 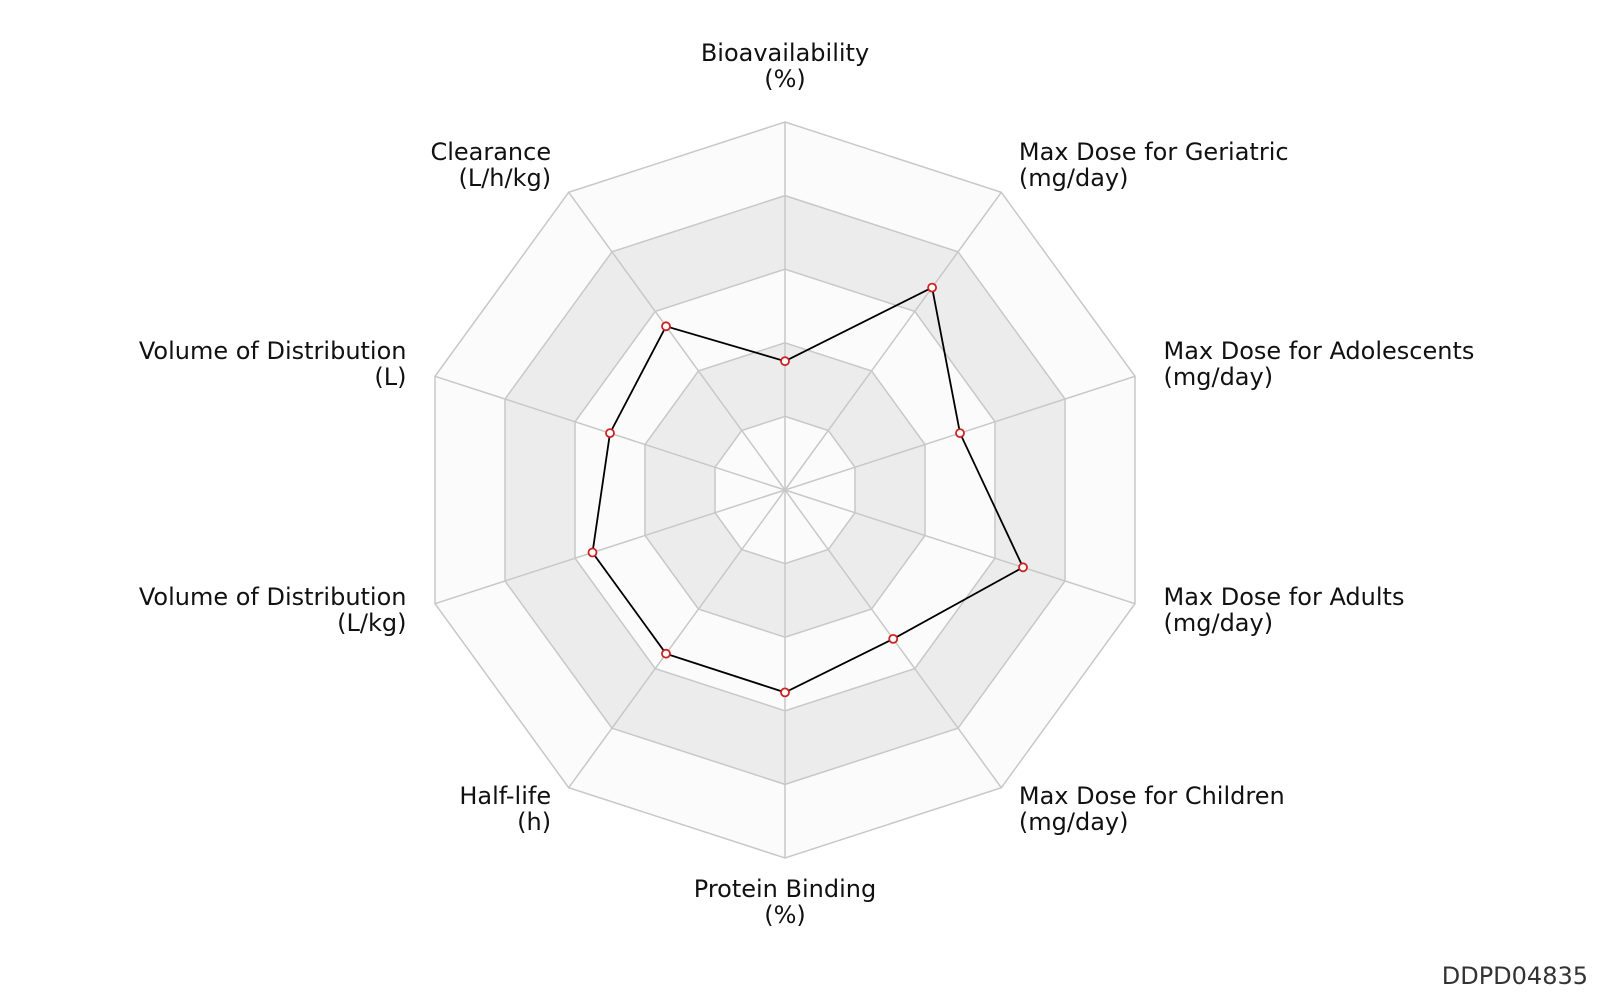 I want to click on axis-label-8: Volume of Distribution(L/kg), so click(x=273, y=610).